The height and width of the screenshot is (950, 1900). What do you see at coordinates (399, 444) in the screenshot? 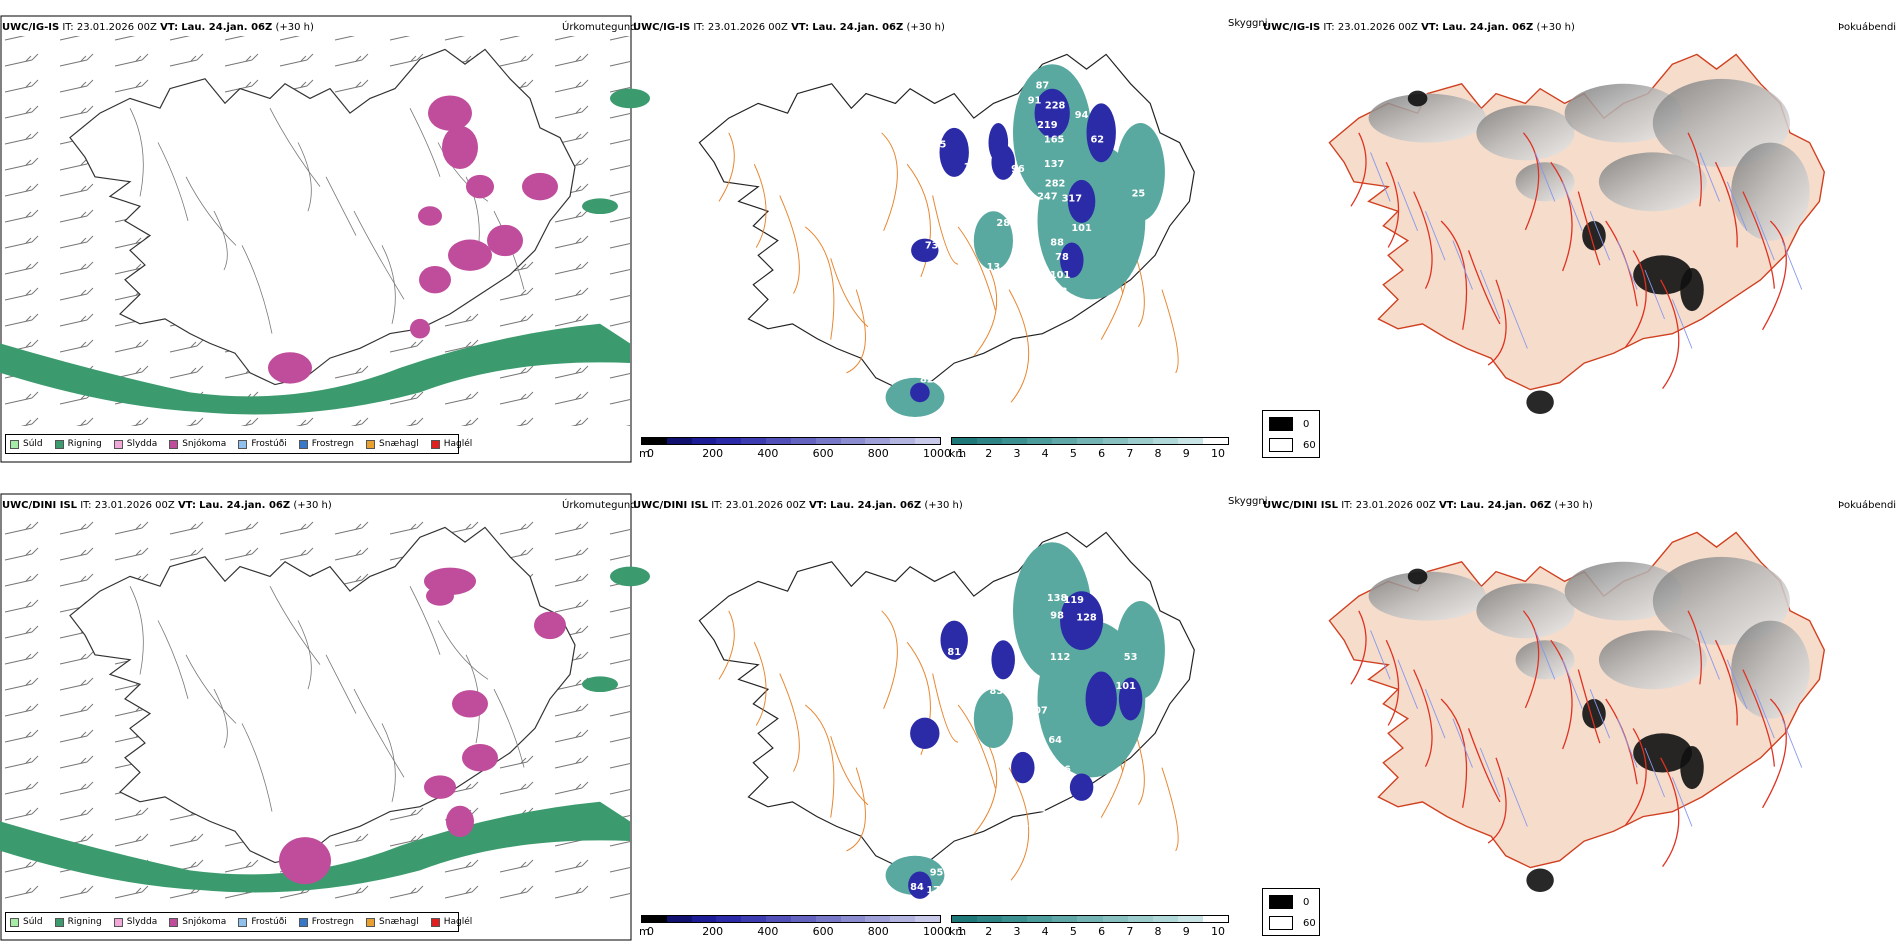
I see `legend-label: Snæhagl` at bounding box center [399, 444].